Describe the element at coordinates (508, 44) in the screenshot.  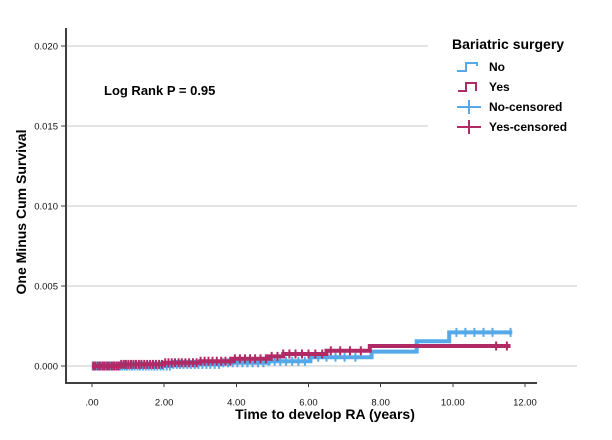
I see `legend-title: Bariatric surgery` at that location.